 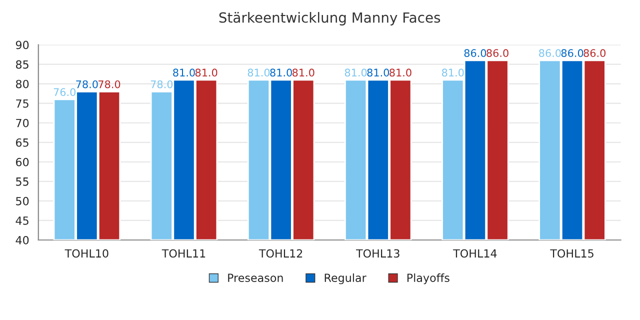 I want to click on x-tick-label: TOHL13, so click(x=378, y=253).